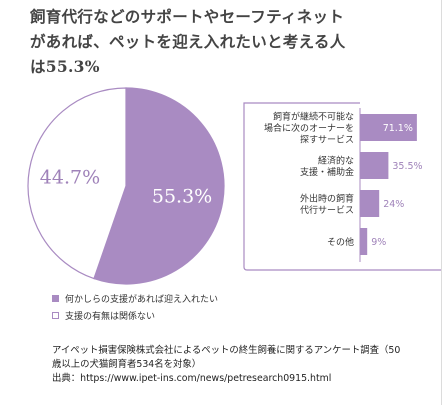 This screenshot has width=445, height=405. What do you see at coordinates (182, 196) in the screenshot?
I see `pie-slice-label: 55.3%` at bounding box center [182, 196].